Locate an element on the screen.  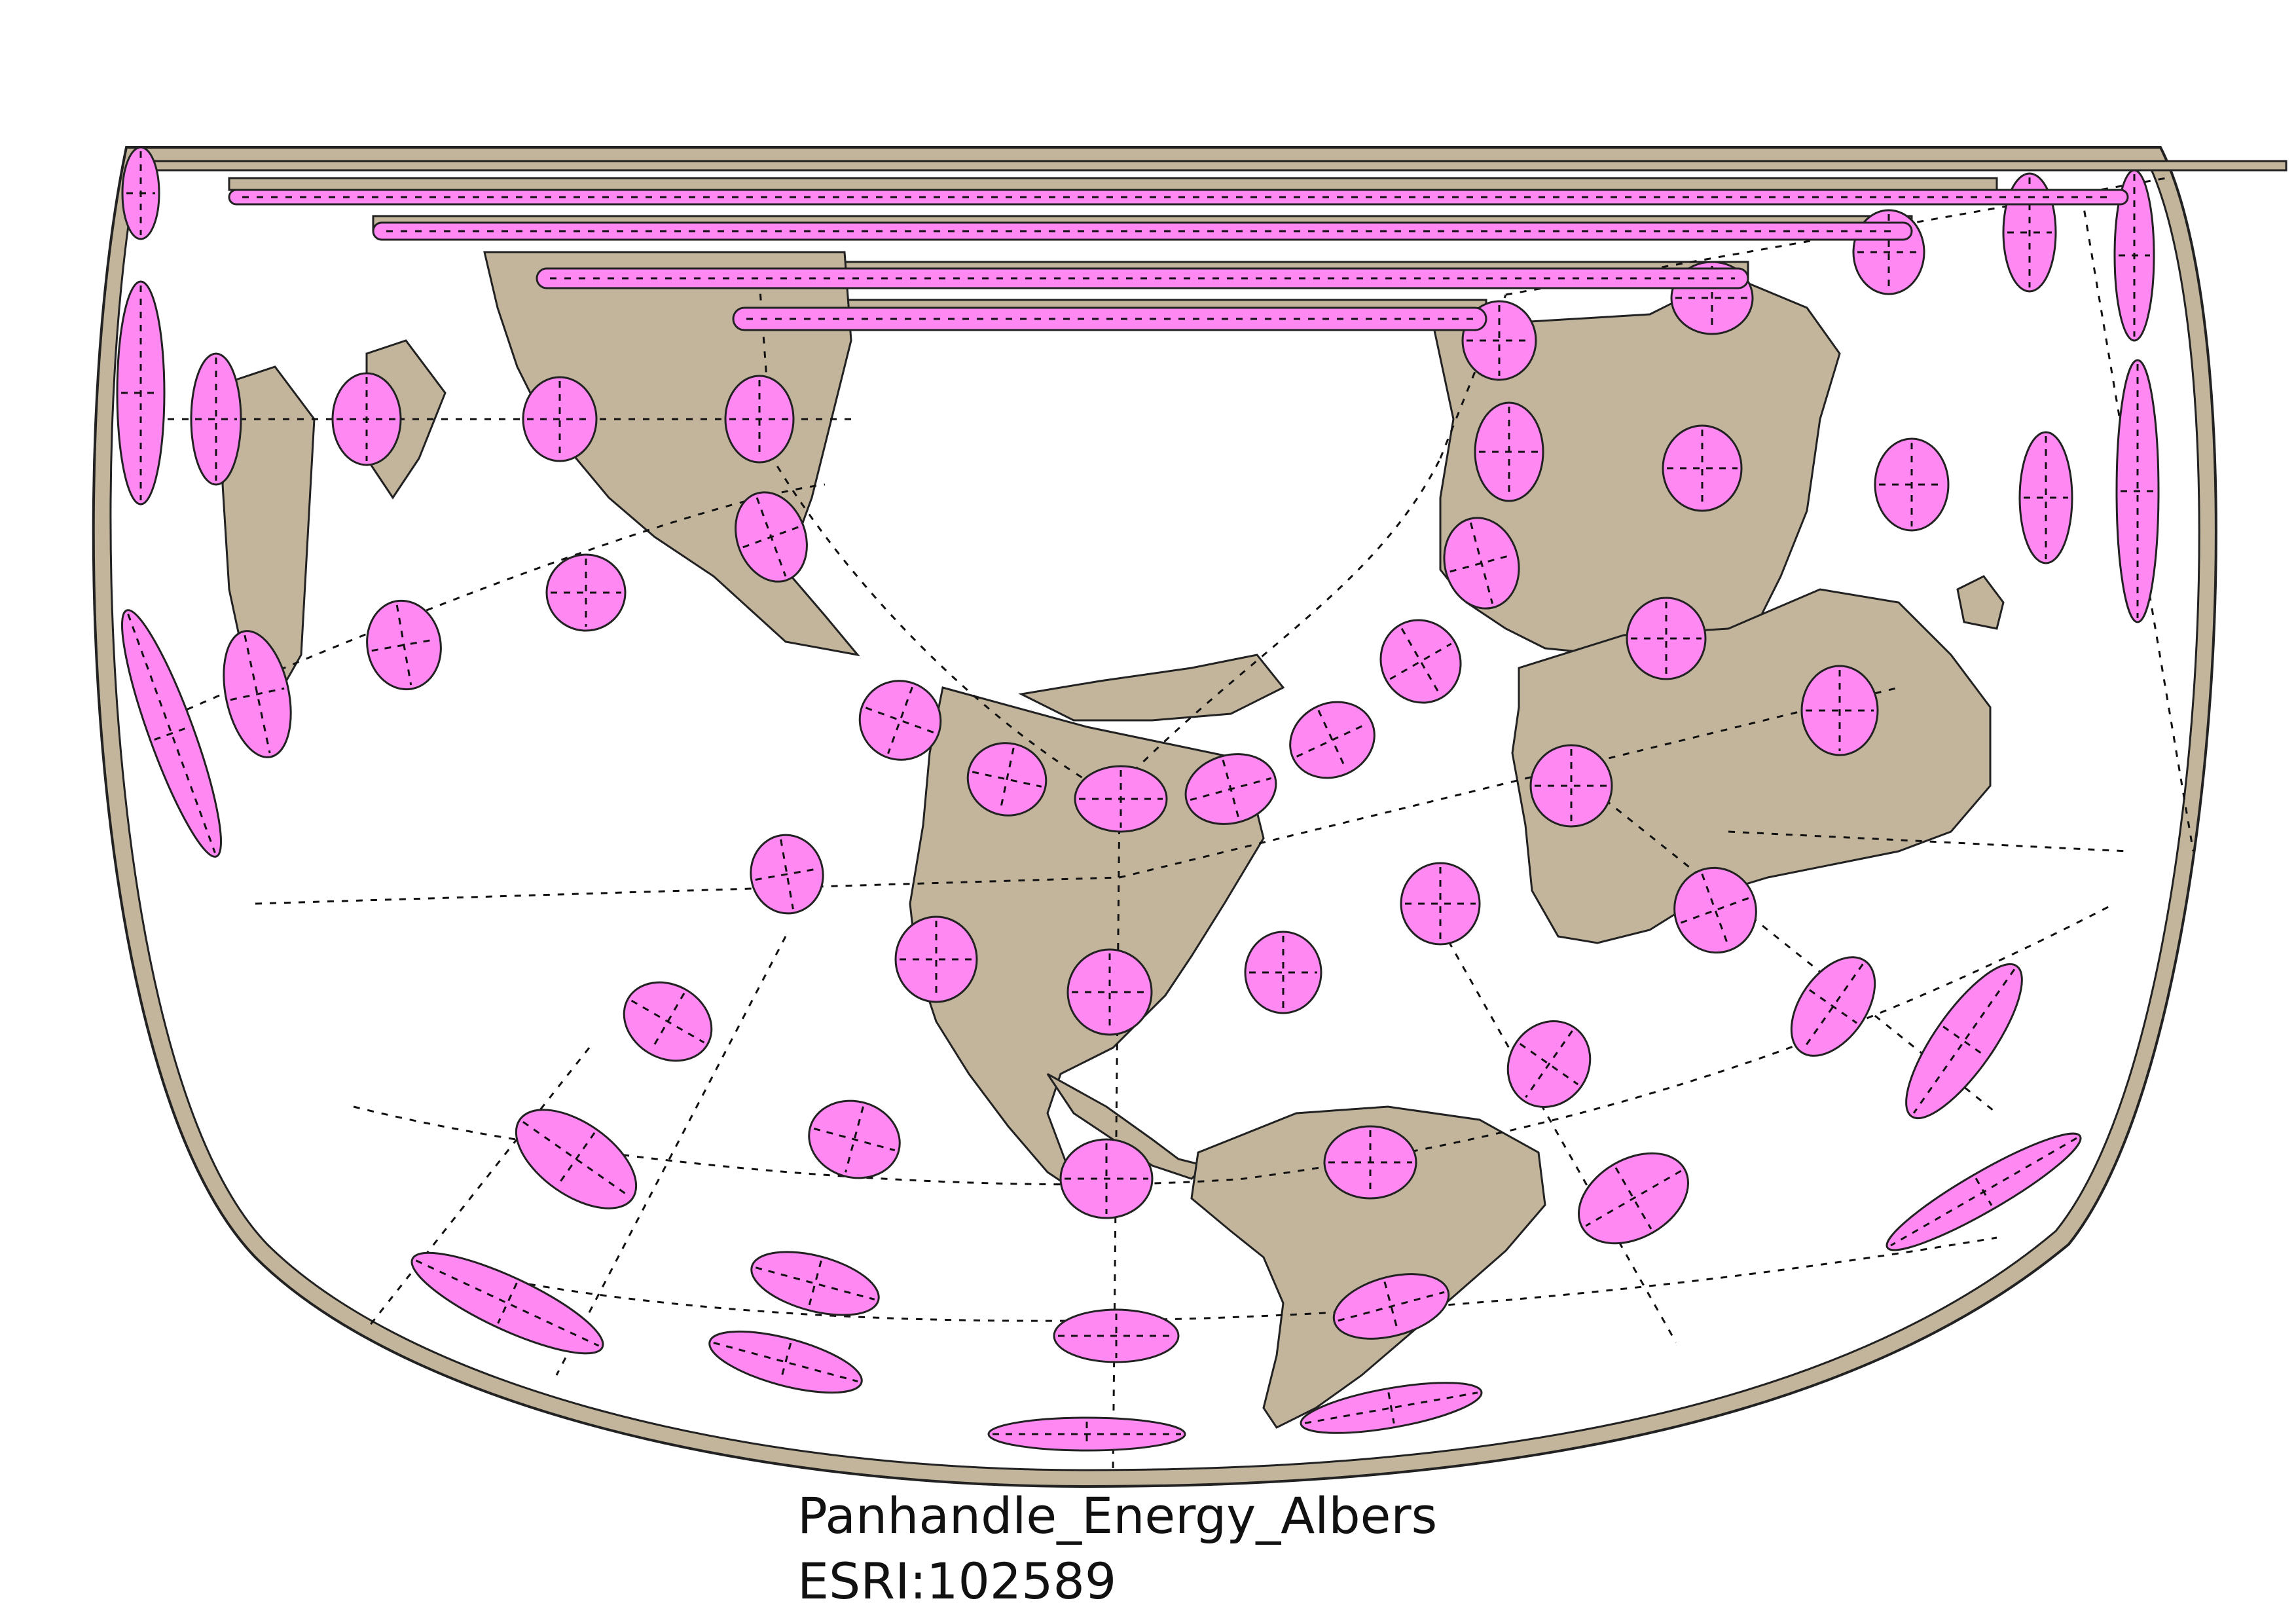
polar-ellipse-band is located at coordinates (1142, 231).